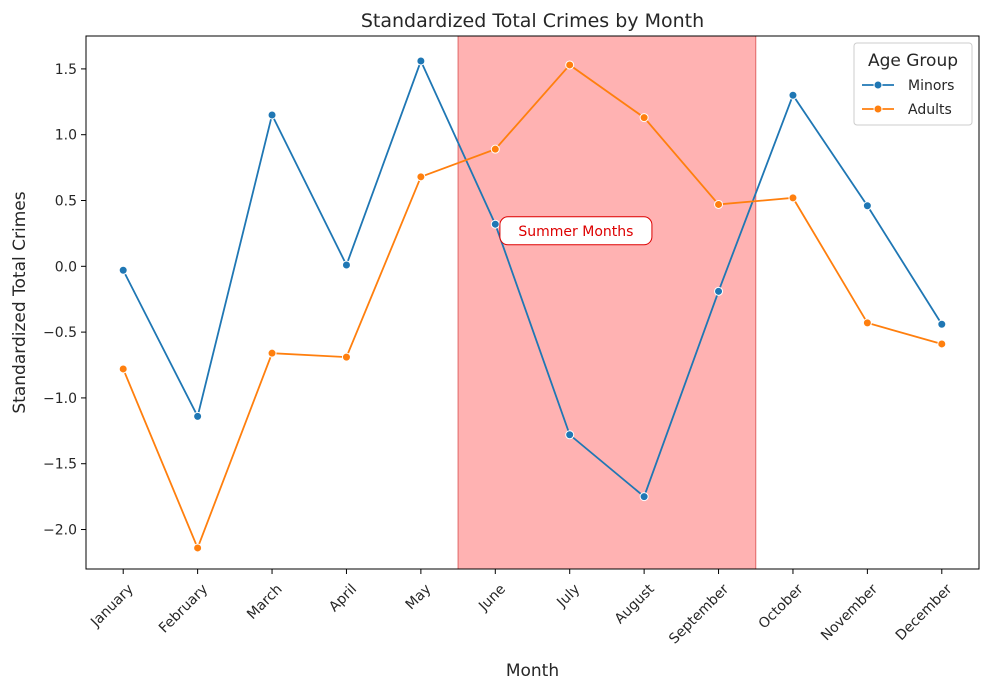  What do you see at coordinates (264, 601) in the screenshot?
I see `x-tick-label: March` at bounding box center [264, 601].